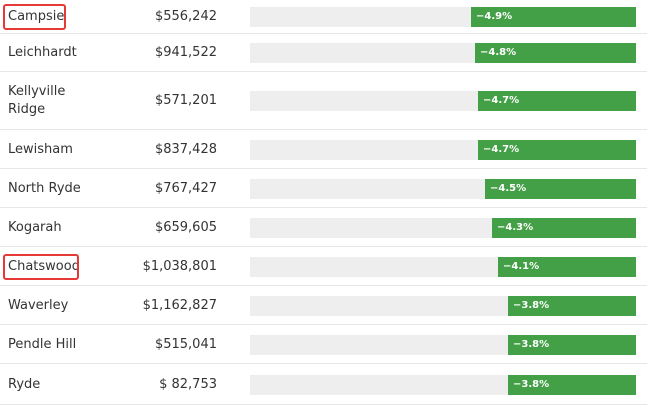  What do you see at coordinates (553, 17) in the screenshot?
I see `change-bar-fill: −4.9%` at bounding box center [553, 17].